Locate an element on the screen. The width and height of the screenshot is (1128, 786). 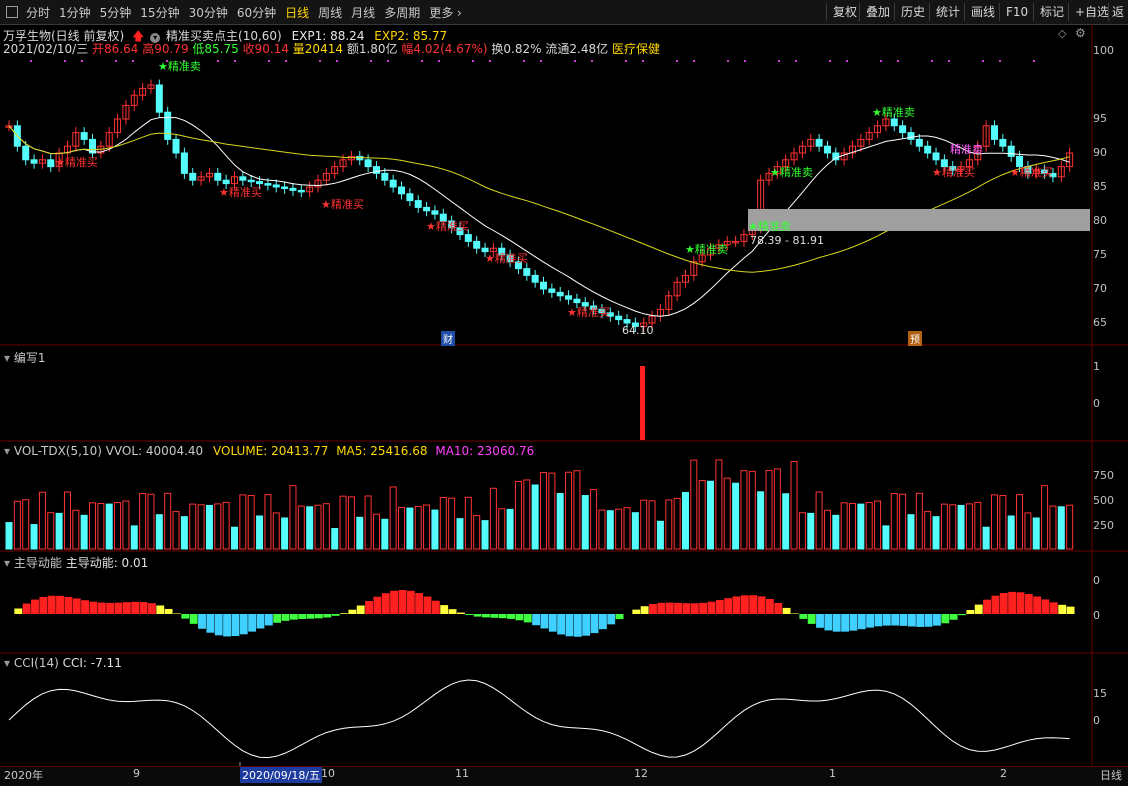
x-axis-label: 10 is located at coordinates (328, 773).